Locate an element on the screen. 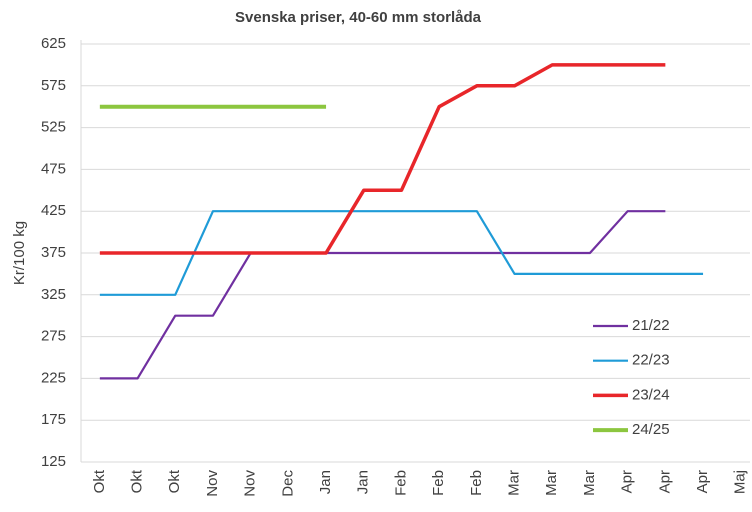 This screenshot has width=752, height=512. y-tick-label: 525 is located at coordinates (53, 127).